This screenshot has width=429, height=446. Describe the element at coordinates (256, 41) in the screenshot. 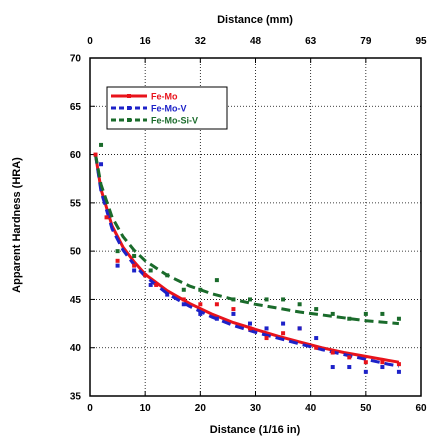

I see `x2-tick-label: 48` at that location.